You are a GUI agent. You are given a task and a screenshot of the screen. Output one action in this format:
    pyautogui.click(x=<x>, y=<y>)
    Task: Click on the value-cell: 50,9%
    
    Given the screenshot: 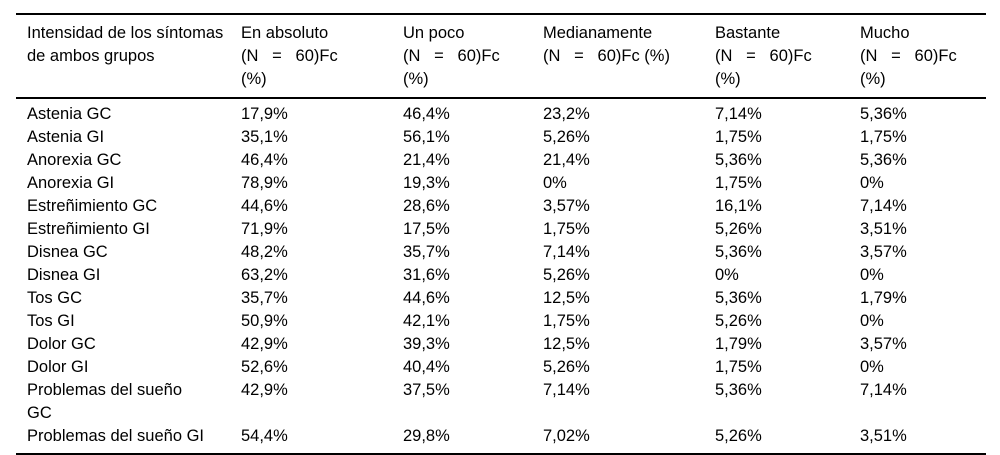 What is the action you would take?
    pyautogui.click(x=264, y=321)
    